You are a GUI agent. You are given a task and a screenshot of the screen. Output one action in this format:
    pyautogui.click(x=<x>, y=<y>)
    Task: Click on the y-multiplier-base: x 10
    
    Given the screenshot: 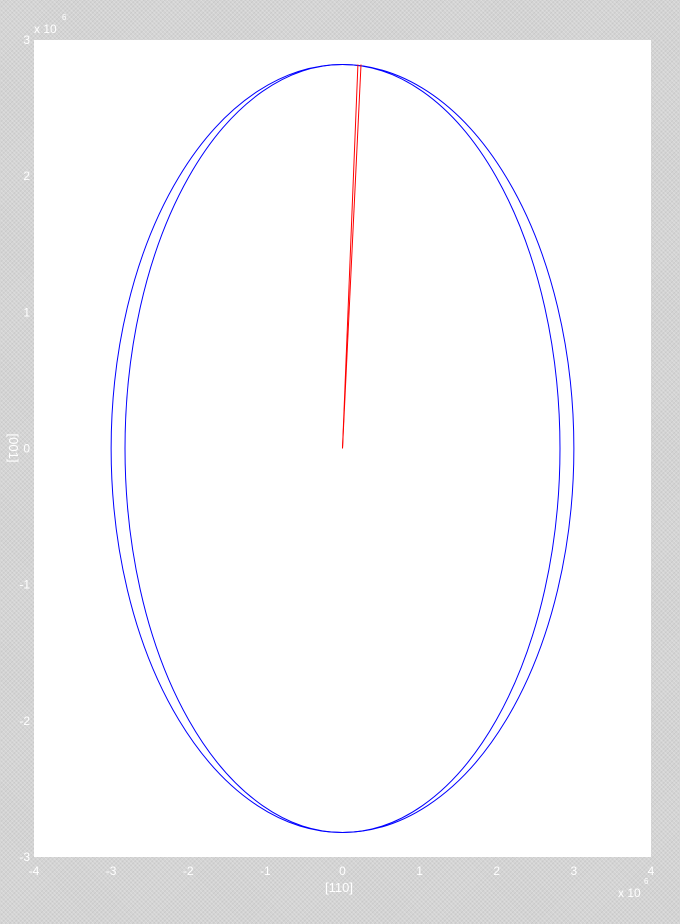 What is the action you would take?
    pyautogui.click(x=45, y=29)
    